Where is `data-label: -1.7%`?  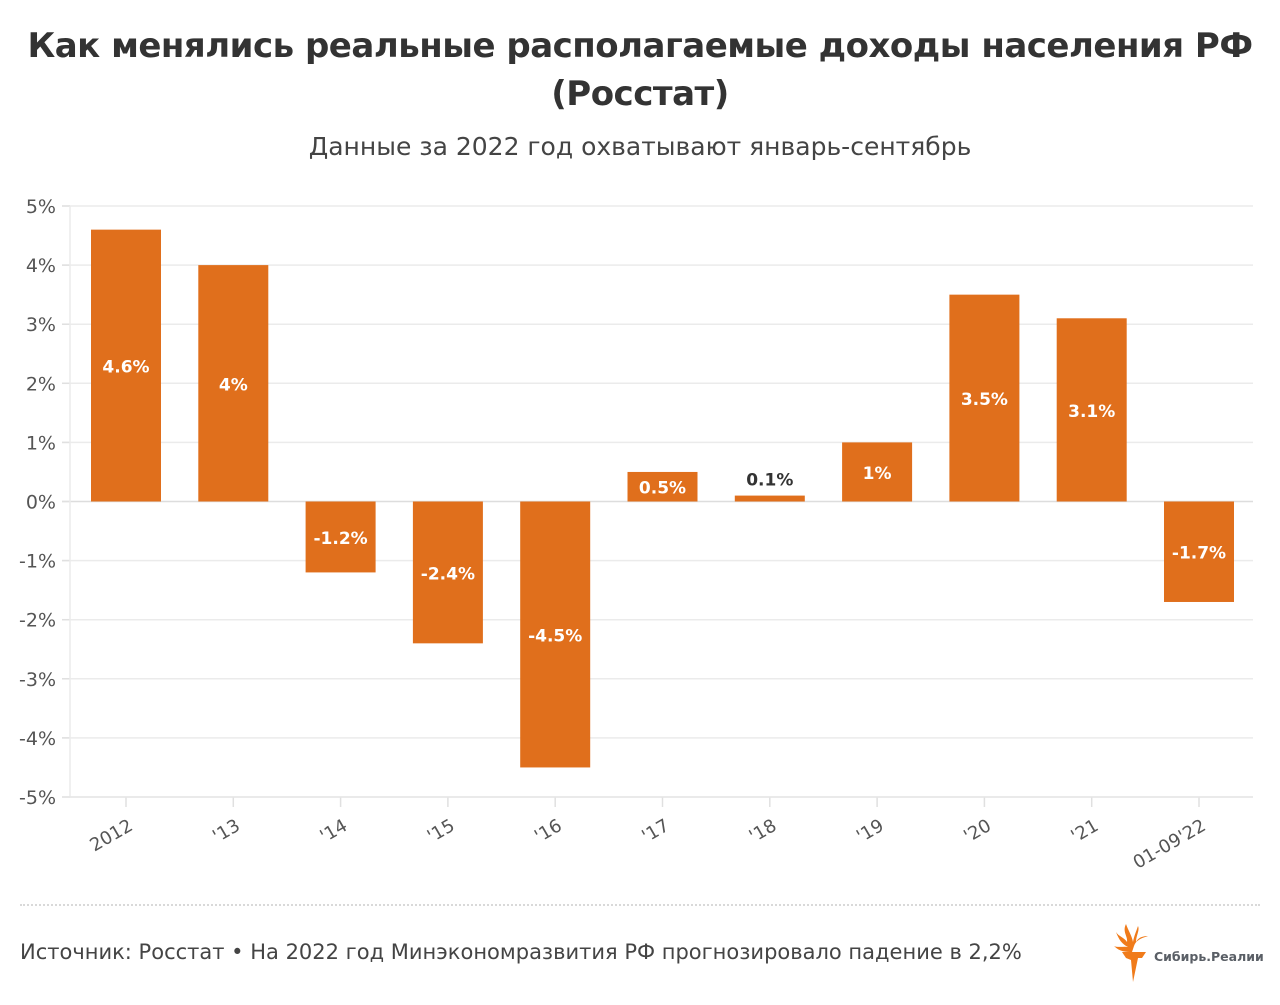
data-label: -1.7% is located at coordinates (1199, 554).